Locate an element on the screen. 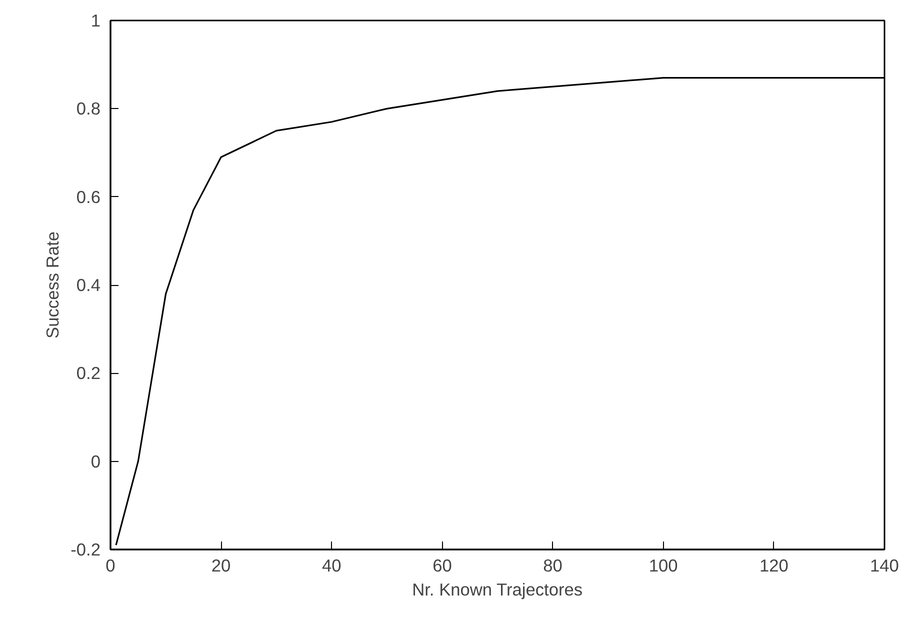 This screenshot has height=639, width=924. x-axis-title: Nr. Known Trajectores is located at coordinates (497, 590).